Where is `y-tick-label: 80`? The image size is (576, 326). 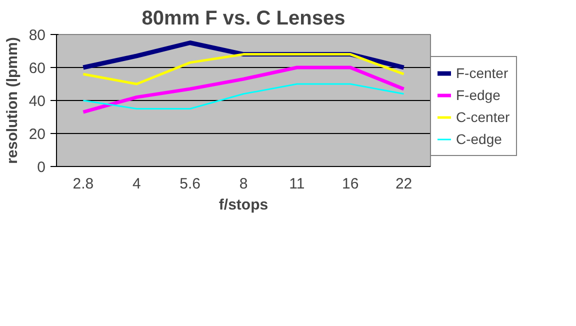
y-tick-label: 80 is located at coordinates (37, 35).